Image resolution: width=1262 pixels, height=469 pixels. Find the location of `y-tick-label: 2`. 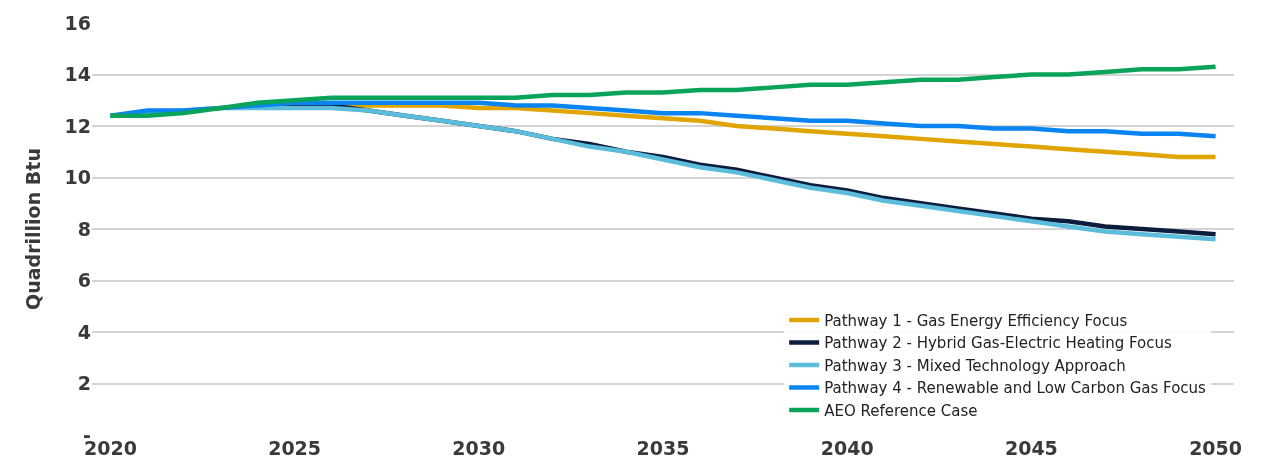

y-tick-label: 2 is located at coordinates (84, 383).